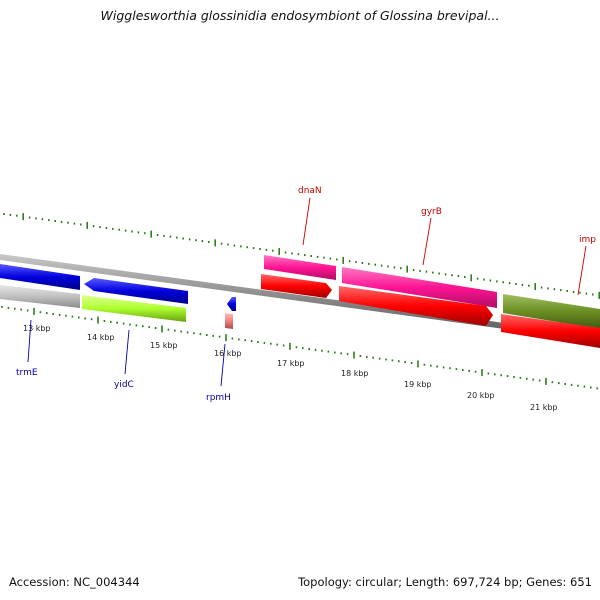 The height and width of the screenshot is (600, 600). What do you see at coordinates (481, 395) in the screenshot?
I see `scale-label-20: 20 kbp` at bounding box center [481, 395].